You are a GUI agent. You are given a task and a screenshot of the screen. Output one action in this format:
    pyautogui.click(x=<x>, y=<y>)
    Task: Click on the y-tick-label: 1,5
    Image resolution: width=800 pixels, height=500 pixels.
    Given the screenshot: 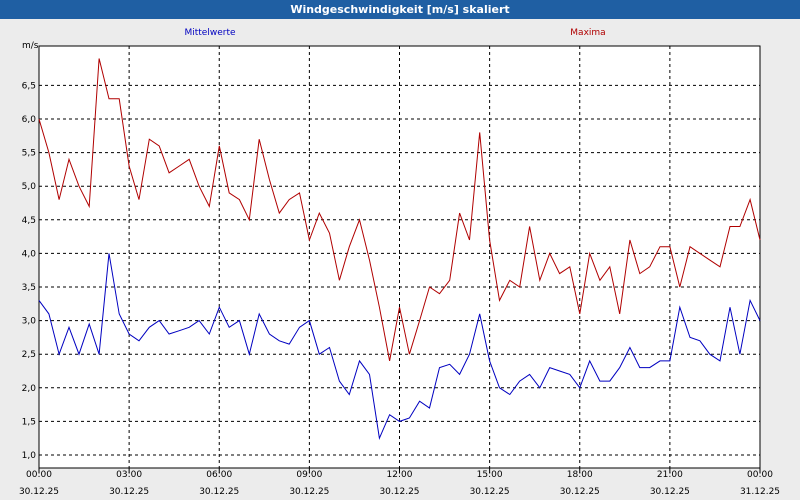 What is the action you would take?
    pyautogui.click(x=29, y=422)
    